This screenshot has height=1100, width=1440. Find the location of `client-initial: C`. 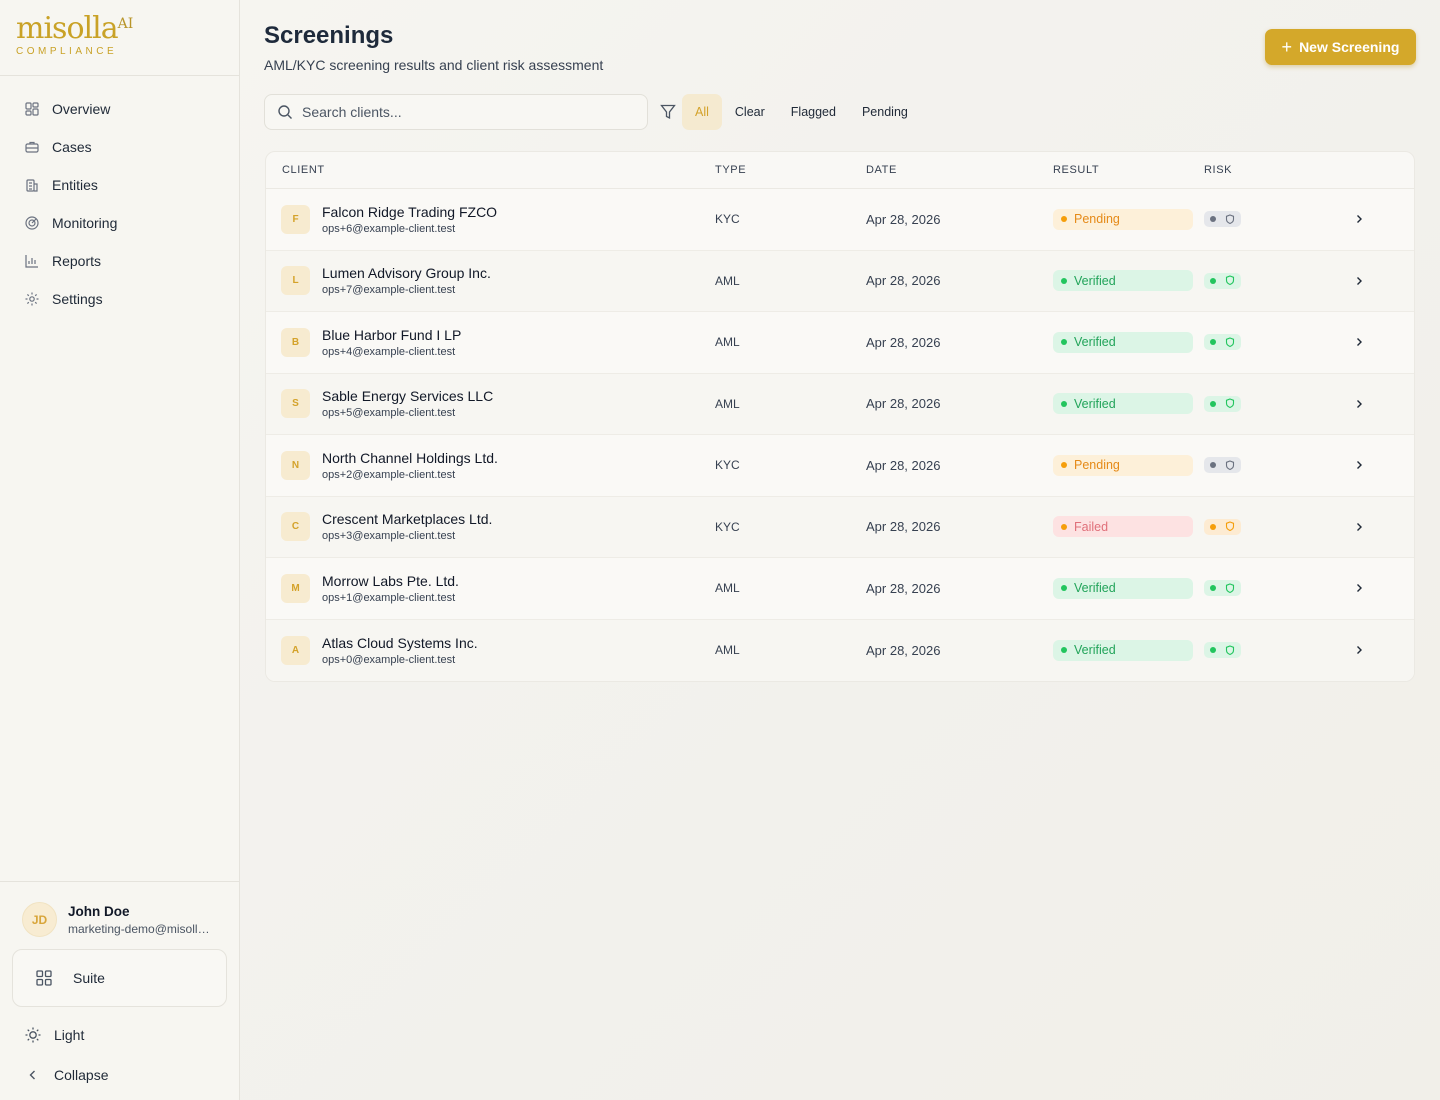

client-initial: C is located at coordinates (295, 527).